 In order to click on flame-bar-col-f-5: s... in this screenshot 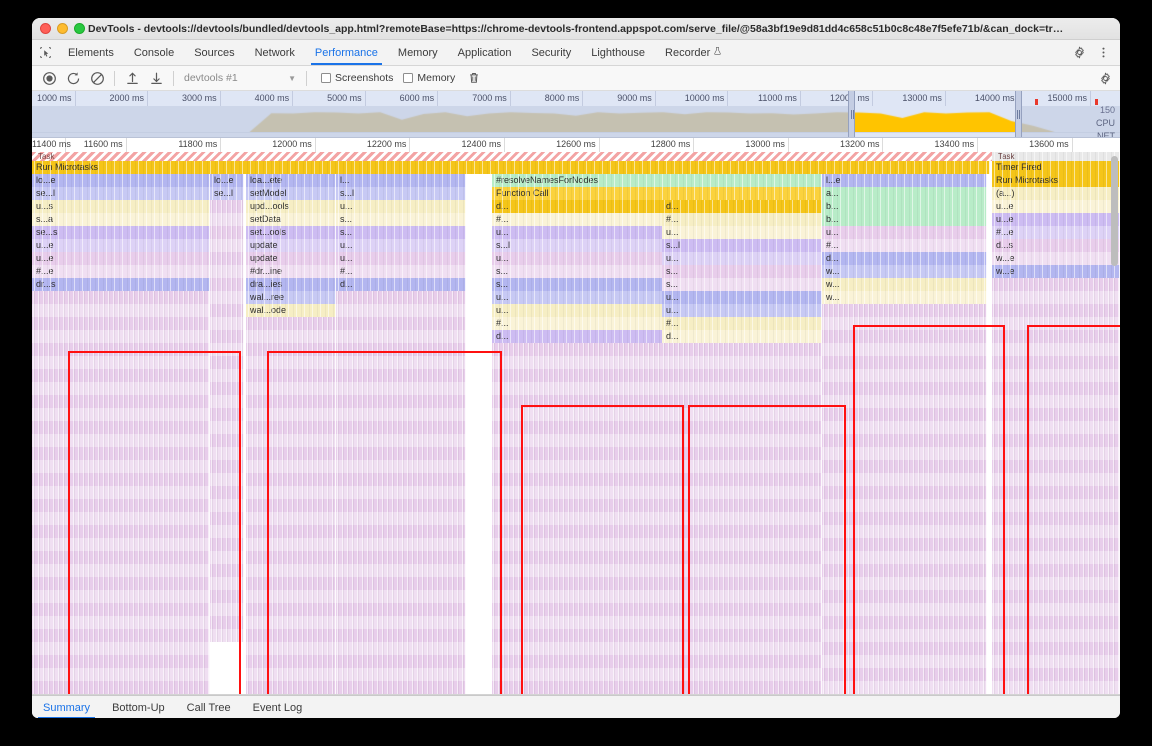, I will do `click(742, 271)`.